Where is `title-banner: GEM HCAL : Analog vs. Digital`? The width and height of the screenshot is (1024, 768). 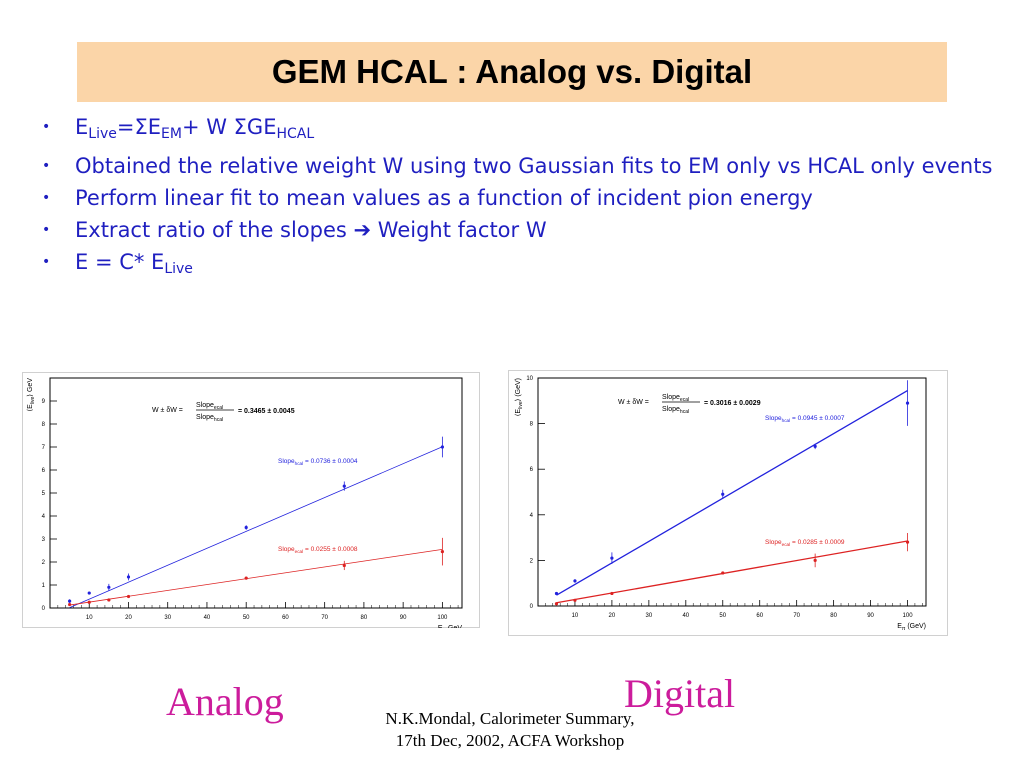
title-banner: GEM HCAL : Analog vs. Digital is located at coordinates (512, 72).